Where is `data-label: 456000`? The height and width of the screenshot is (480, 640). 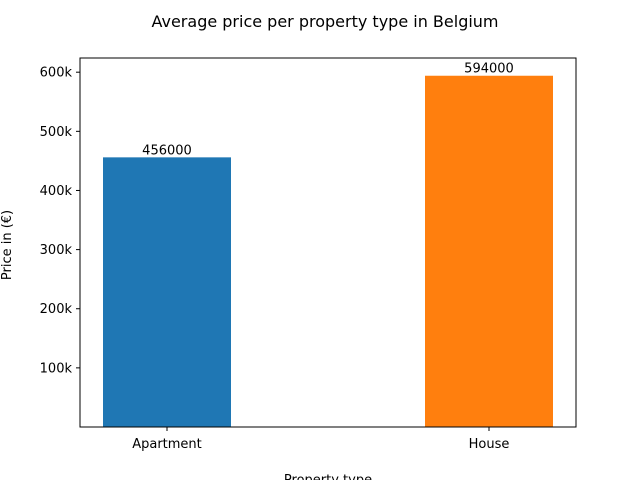
data-label: 456000 is located at coordinates (167, 150).